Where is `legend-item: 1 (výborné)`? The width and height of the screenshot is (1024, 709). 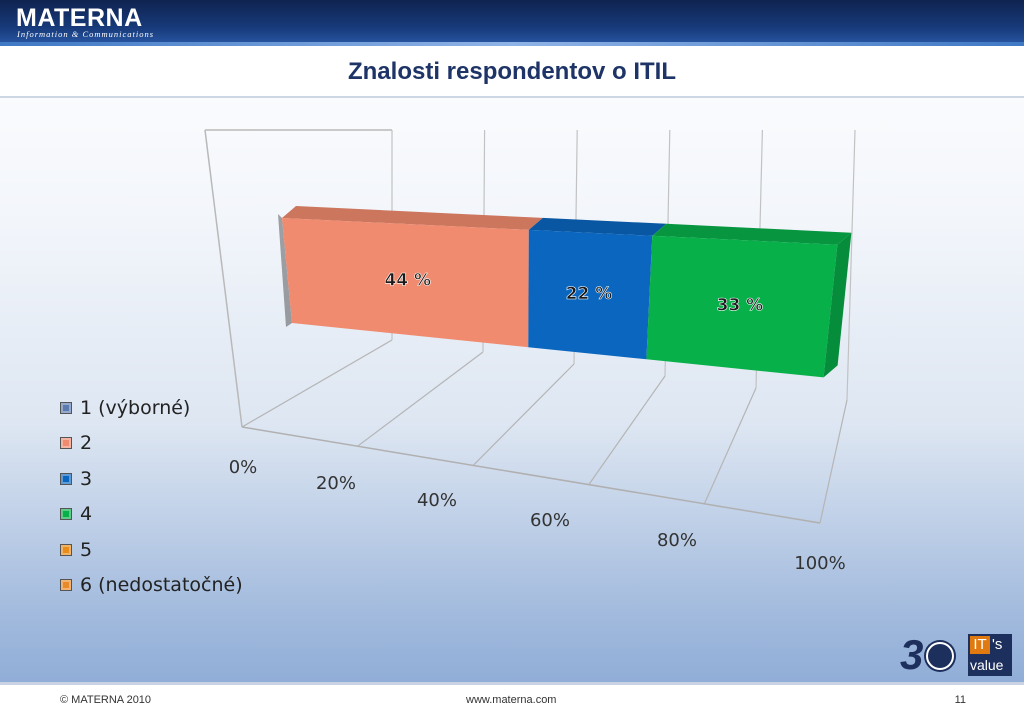 legend-item: 1 (výborné) is located at coordinates (151, 408).